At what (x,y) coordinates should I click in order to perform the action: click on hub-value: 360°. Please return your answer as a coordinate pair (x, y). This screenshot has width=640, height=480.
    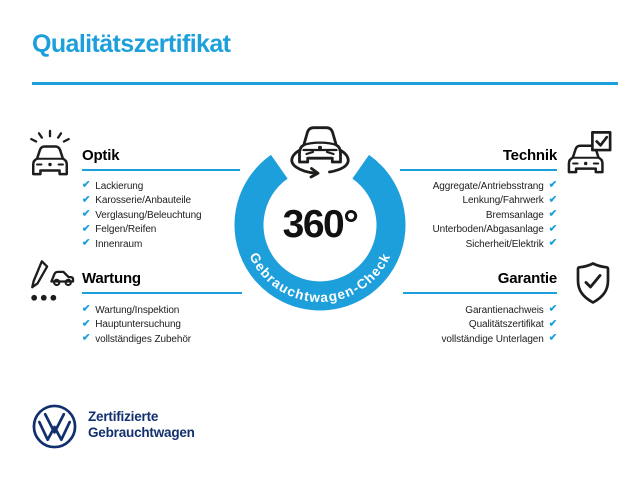
    Looking at the image, I should click on (320, 224).